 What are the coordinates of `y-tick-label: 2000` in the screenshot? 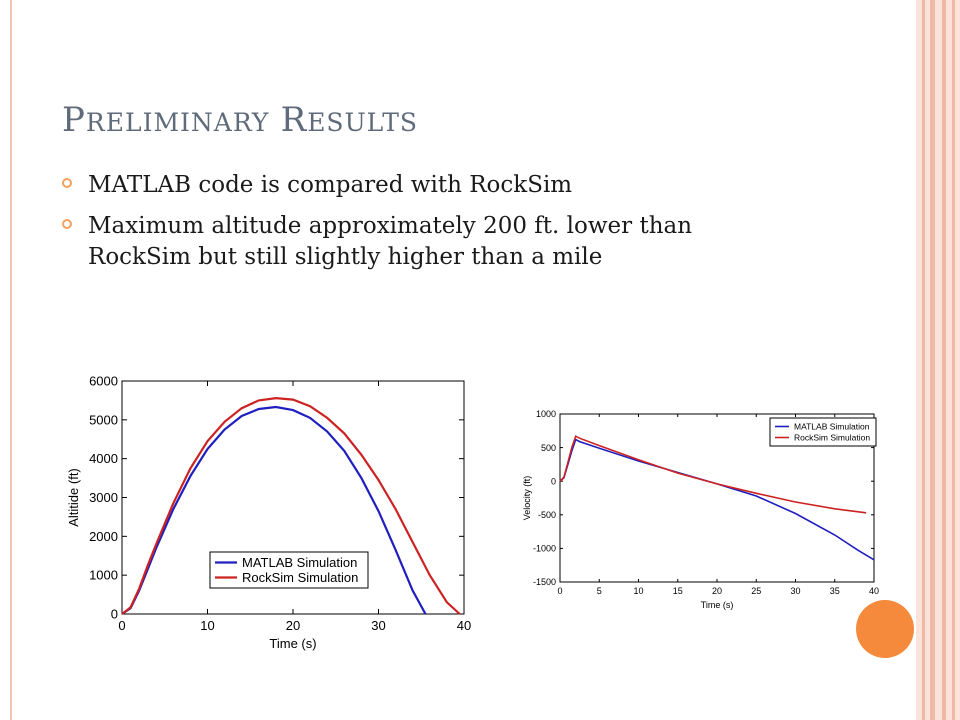 It's located at (103, 536).